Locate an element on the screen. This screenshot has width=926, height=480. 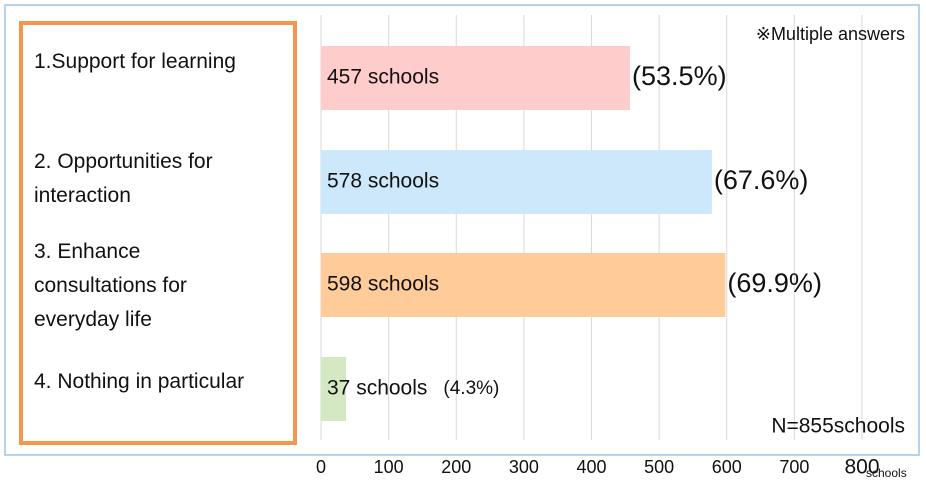
category-label: 4. Nothing in particular is located at coordinates (139, 381).